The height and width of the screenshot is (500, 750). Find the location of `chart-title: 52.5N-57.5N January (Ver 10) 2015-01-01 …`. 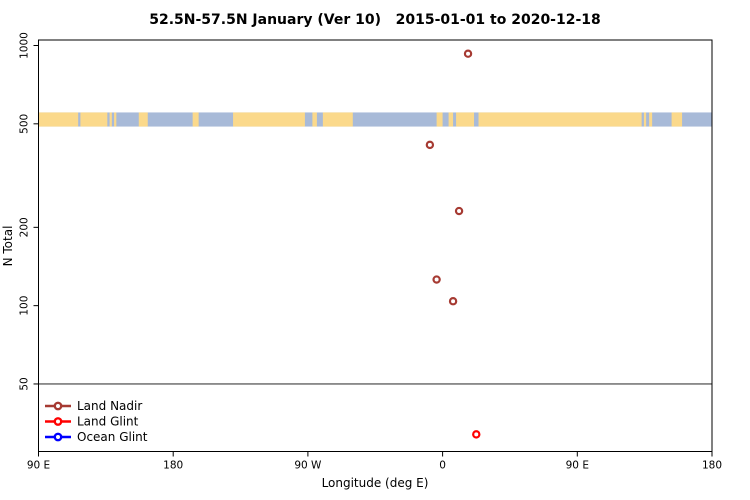

chart-title: 52.5N-57.5N January (Ver 10) 2015-01-01 … is located at coordinates (375, 20).